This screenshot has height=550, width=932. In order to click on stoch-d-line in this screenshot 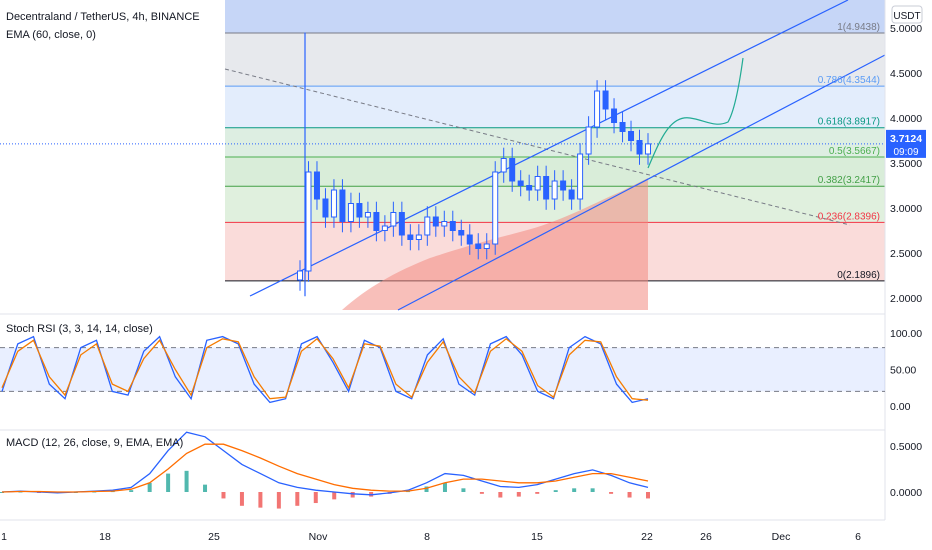, I will do `click(325, 369)`.